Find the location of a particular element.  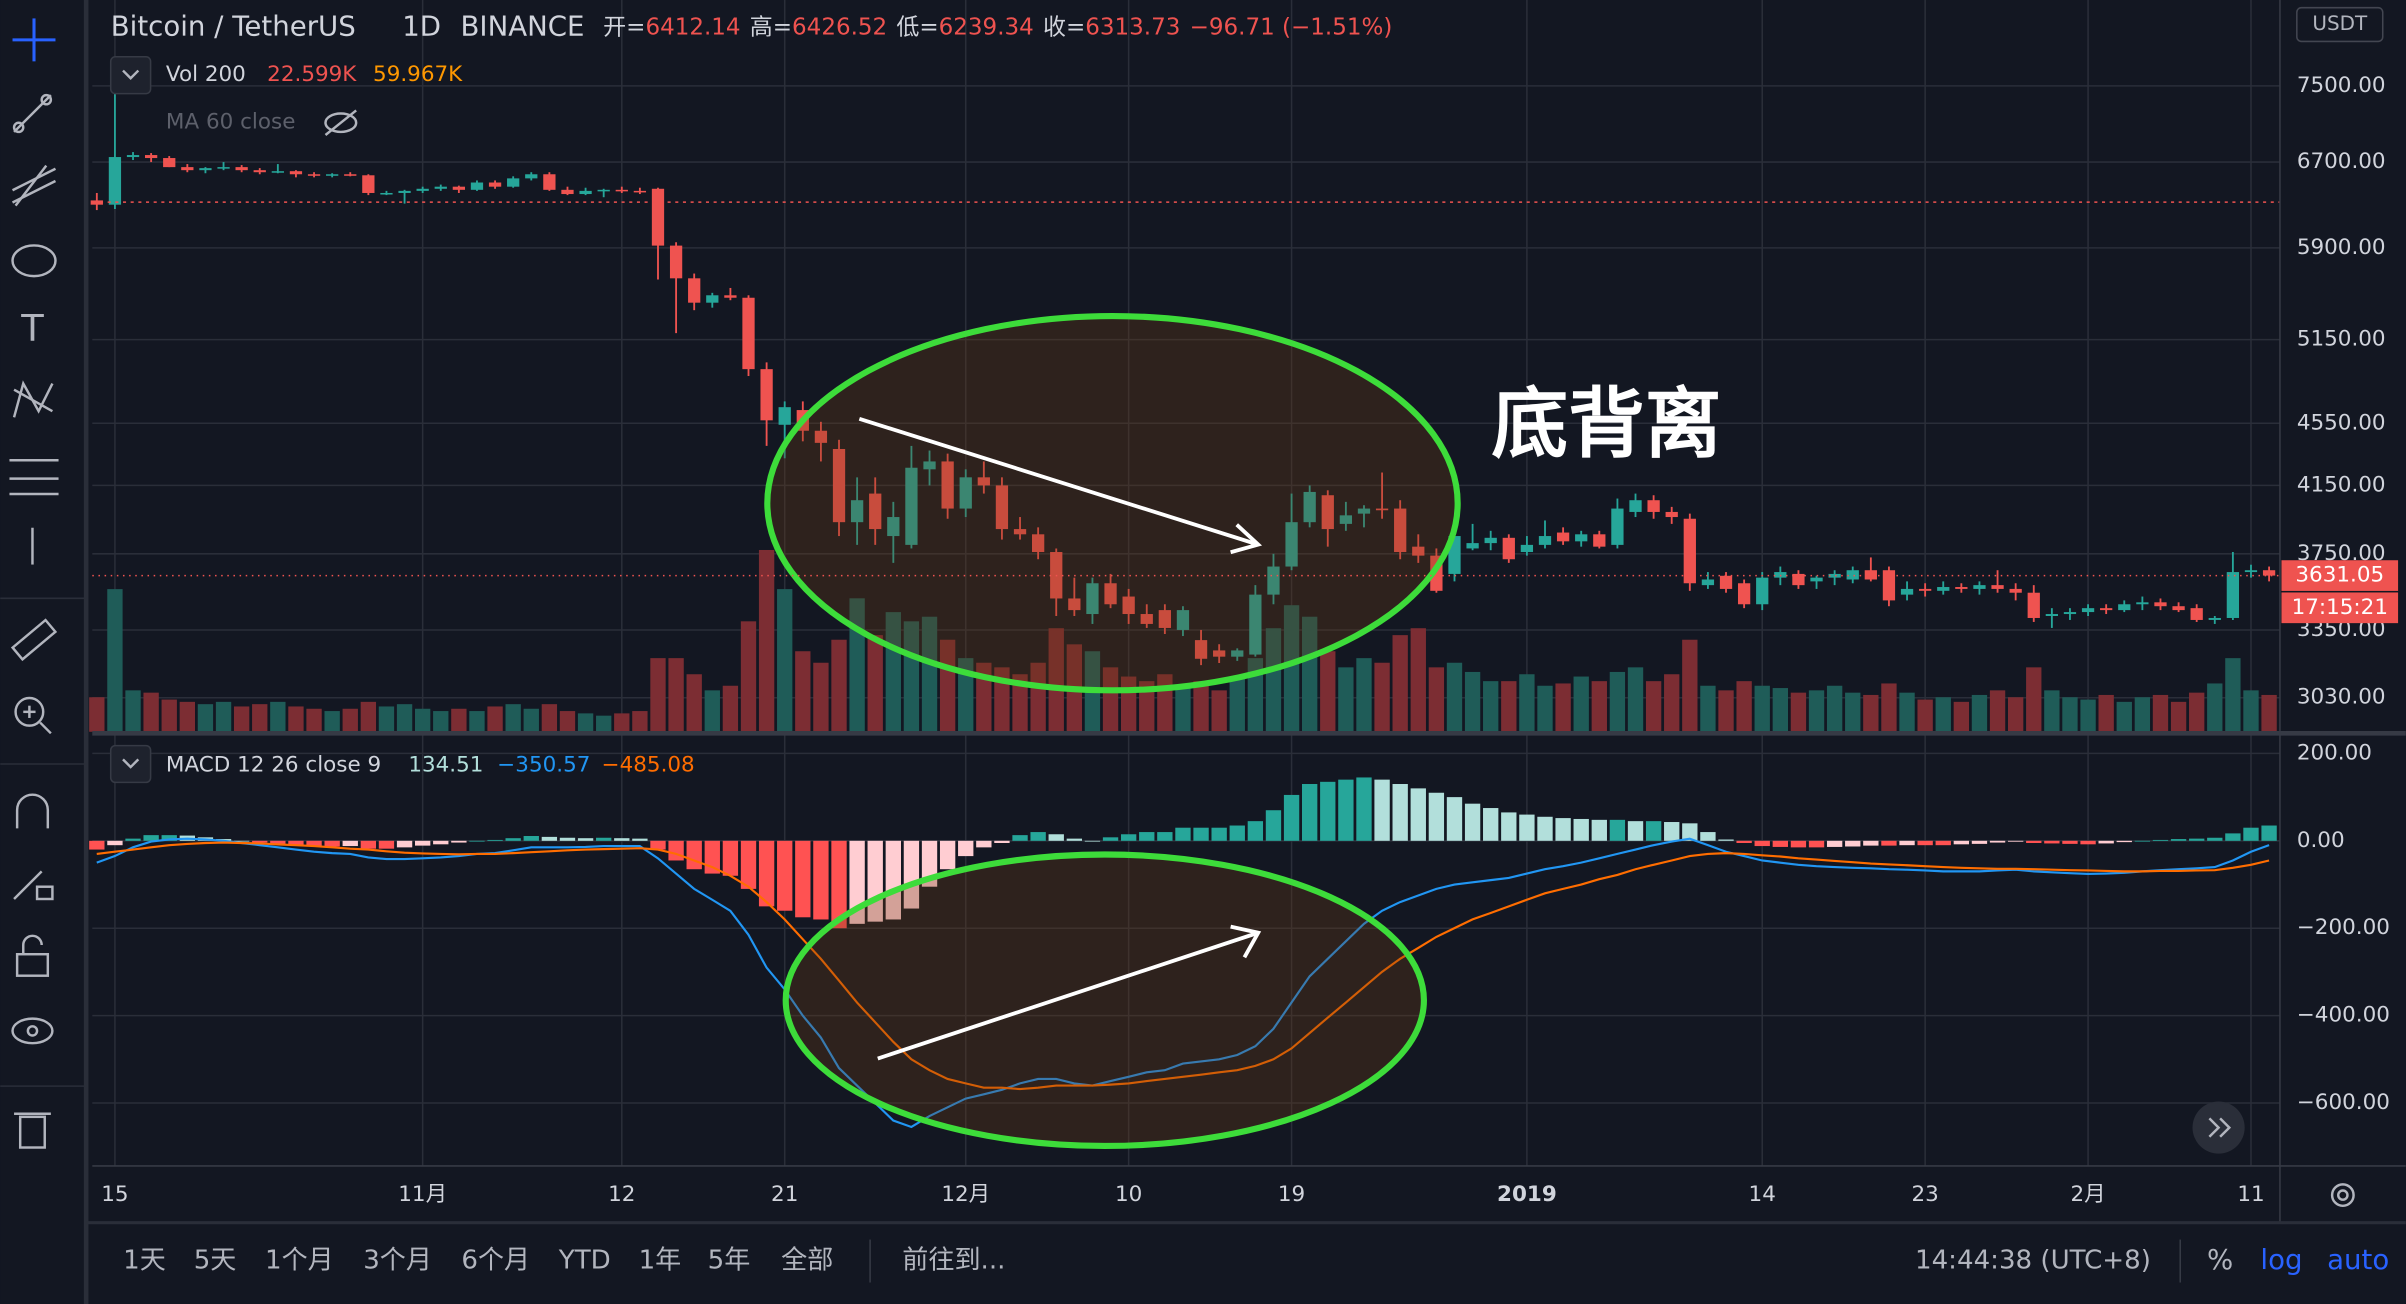

crosshair-tool is located at coordinates (34, 40).